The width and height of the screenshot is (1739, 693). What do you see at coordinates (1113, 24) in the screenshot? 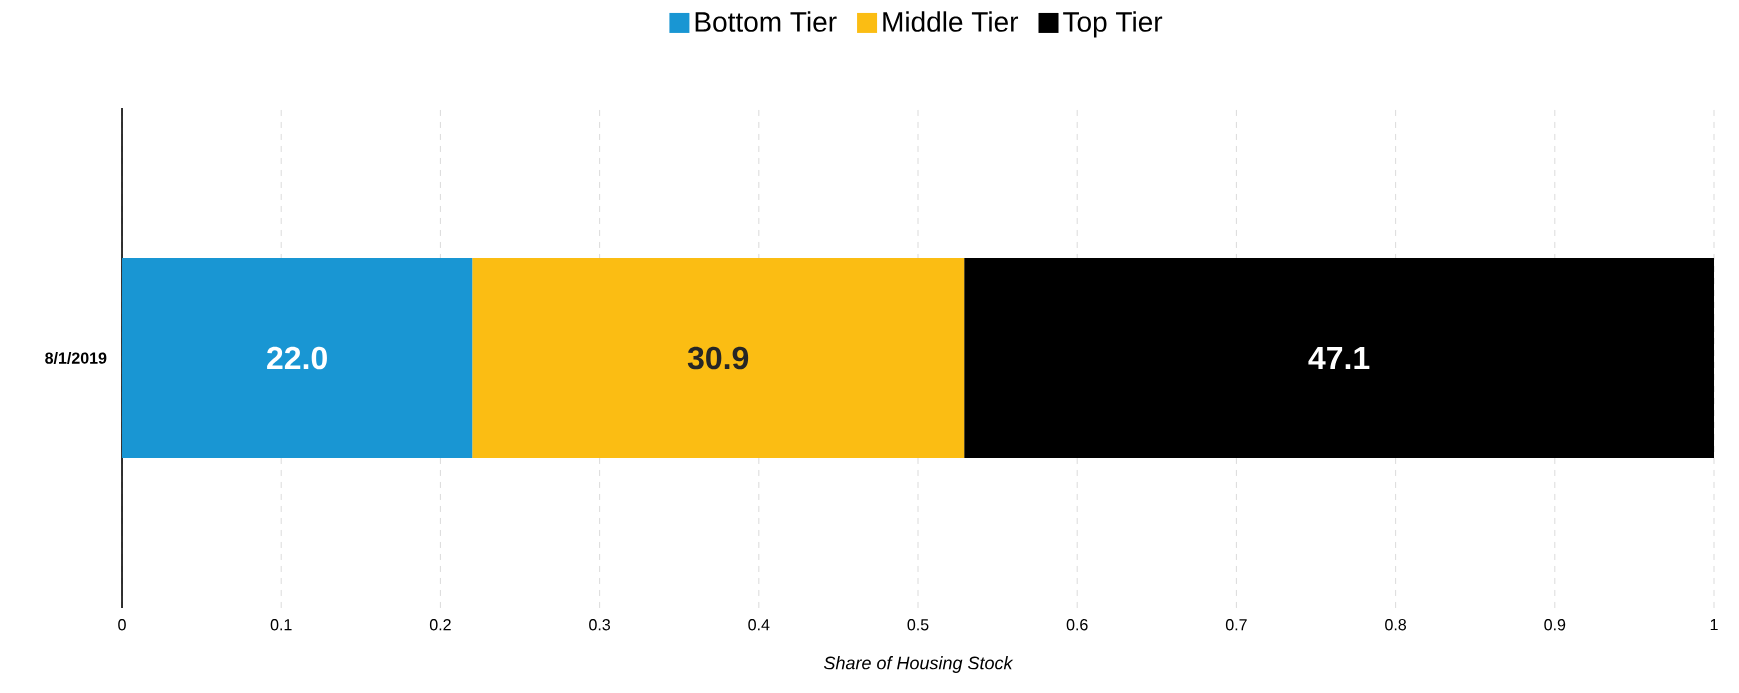
I see `legend-label: Top Tier` at bounding box center [1113, 24].